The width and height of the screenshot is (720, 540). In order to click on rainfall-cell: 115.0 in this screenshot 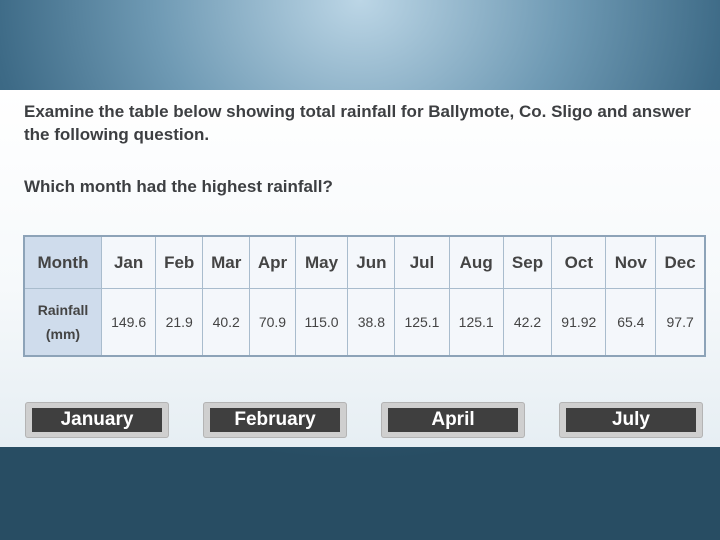, I will do `click(321, 322)`.